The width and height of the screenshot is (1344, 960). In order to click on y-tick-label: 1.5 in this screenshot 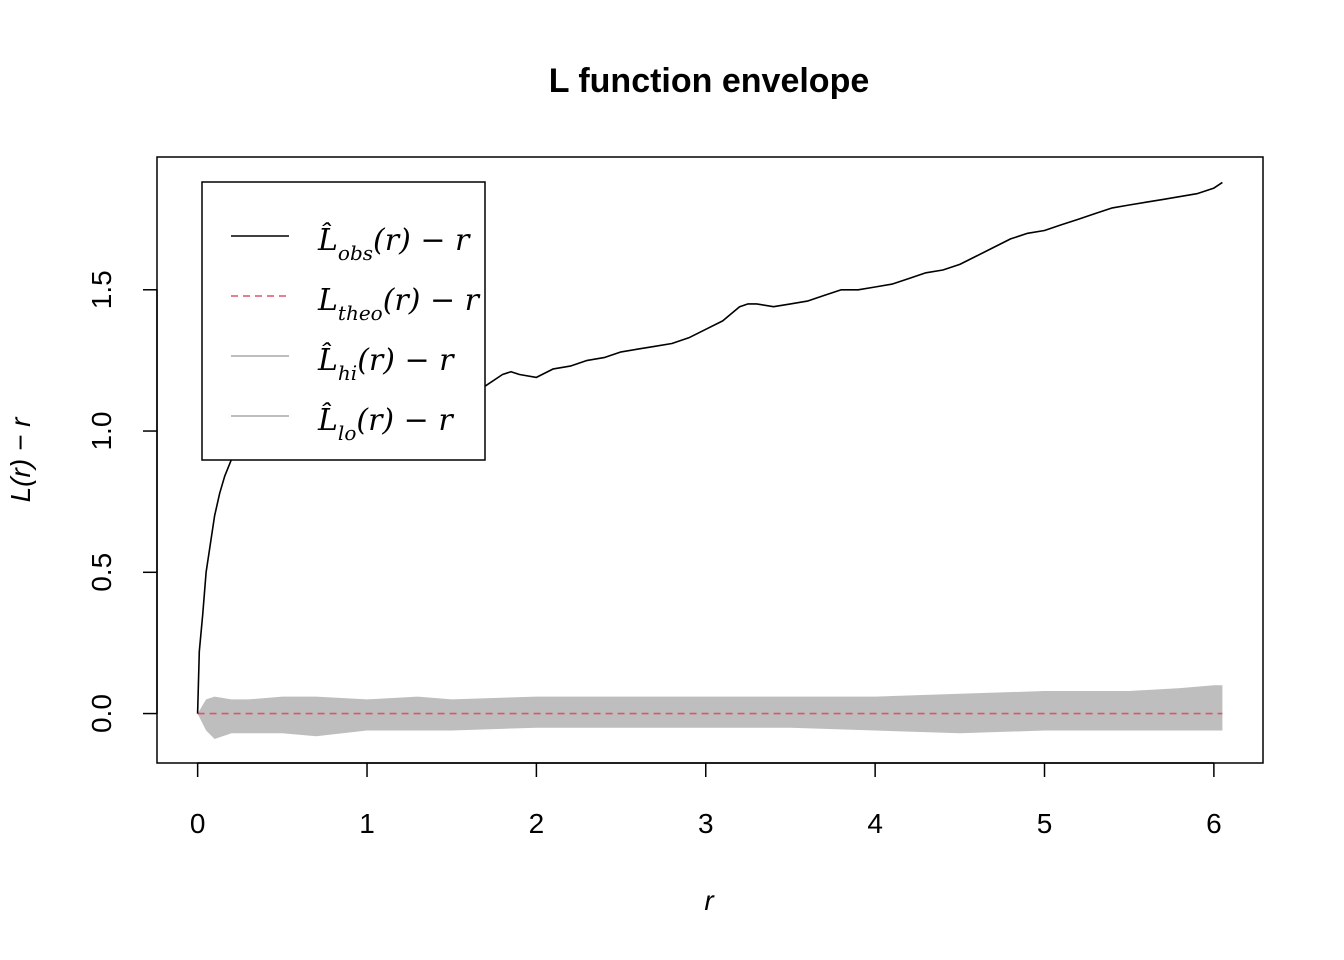, I will do `click(101, 289)`.